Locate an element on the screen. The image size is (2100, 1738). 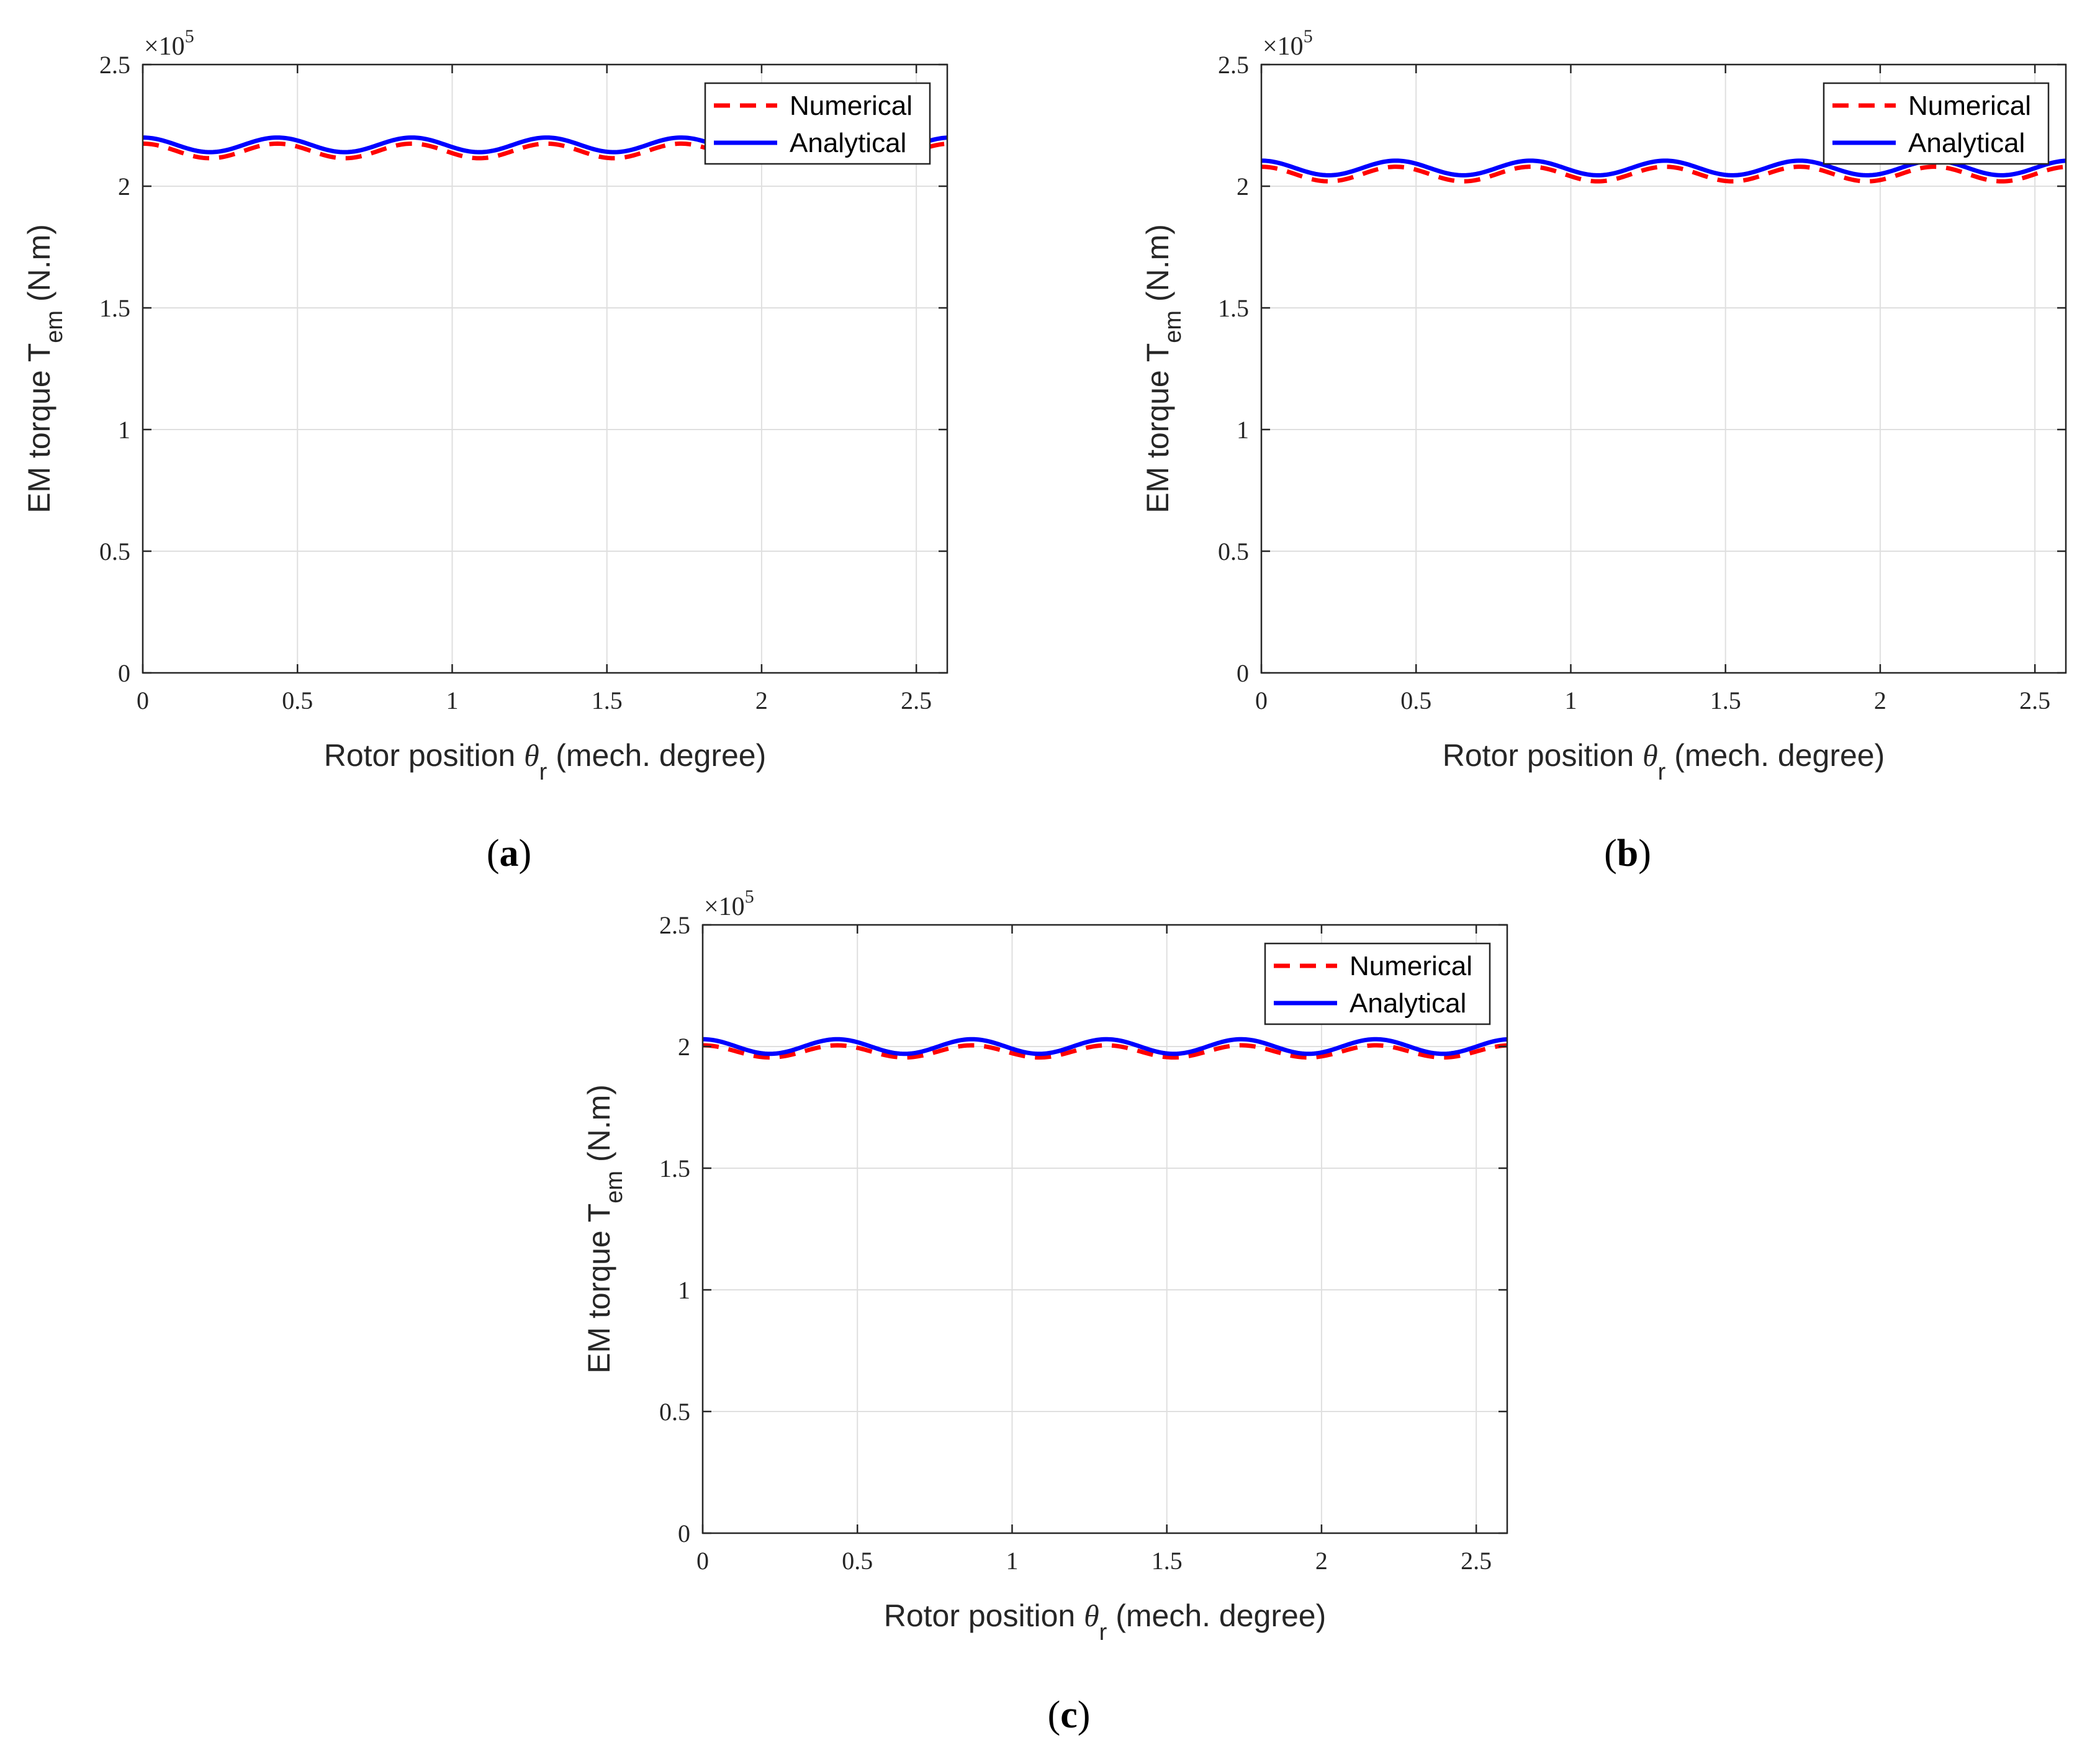
panel-label-letter: b is located at coordinates (1627, 853).